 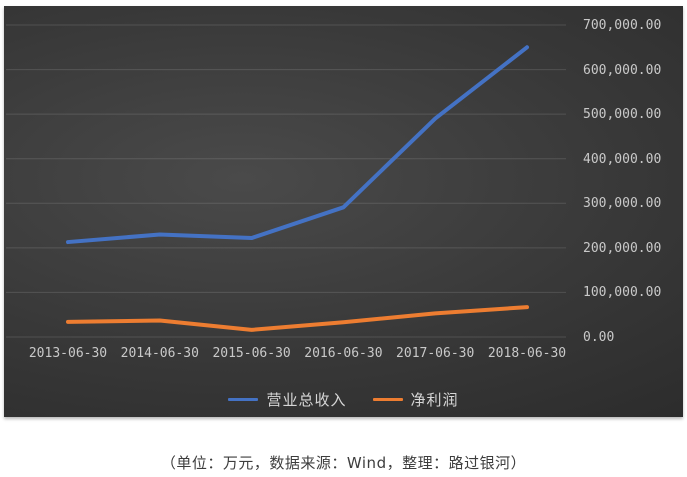 What do you see at coordinates (434, 399) in the screenshot?
I see `legend-label: 净利润` at bounding box center [434, 399].